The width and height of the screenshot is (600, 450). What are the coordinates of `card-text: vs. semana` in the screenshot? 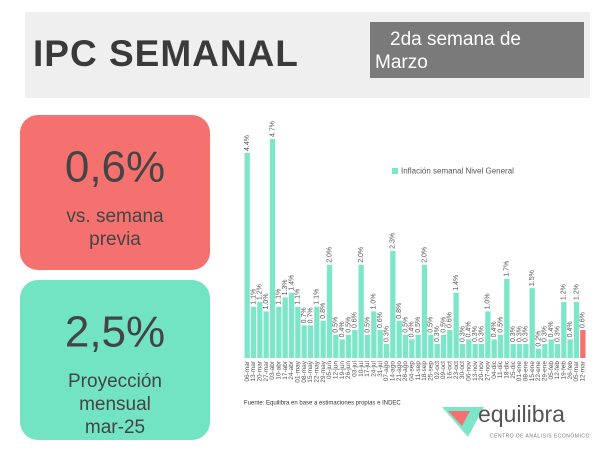 It's located at (115, 216).